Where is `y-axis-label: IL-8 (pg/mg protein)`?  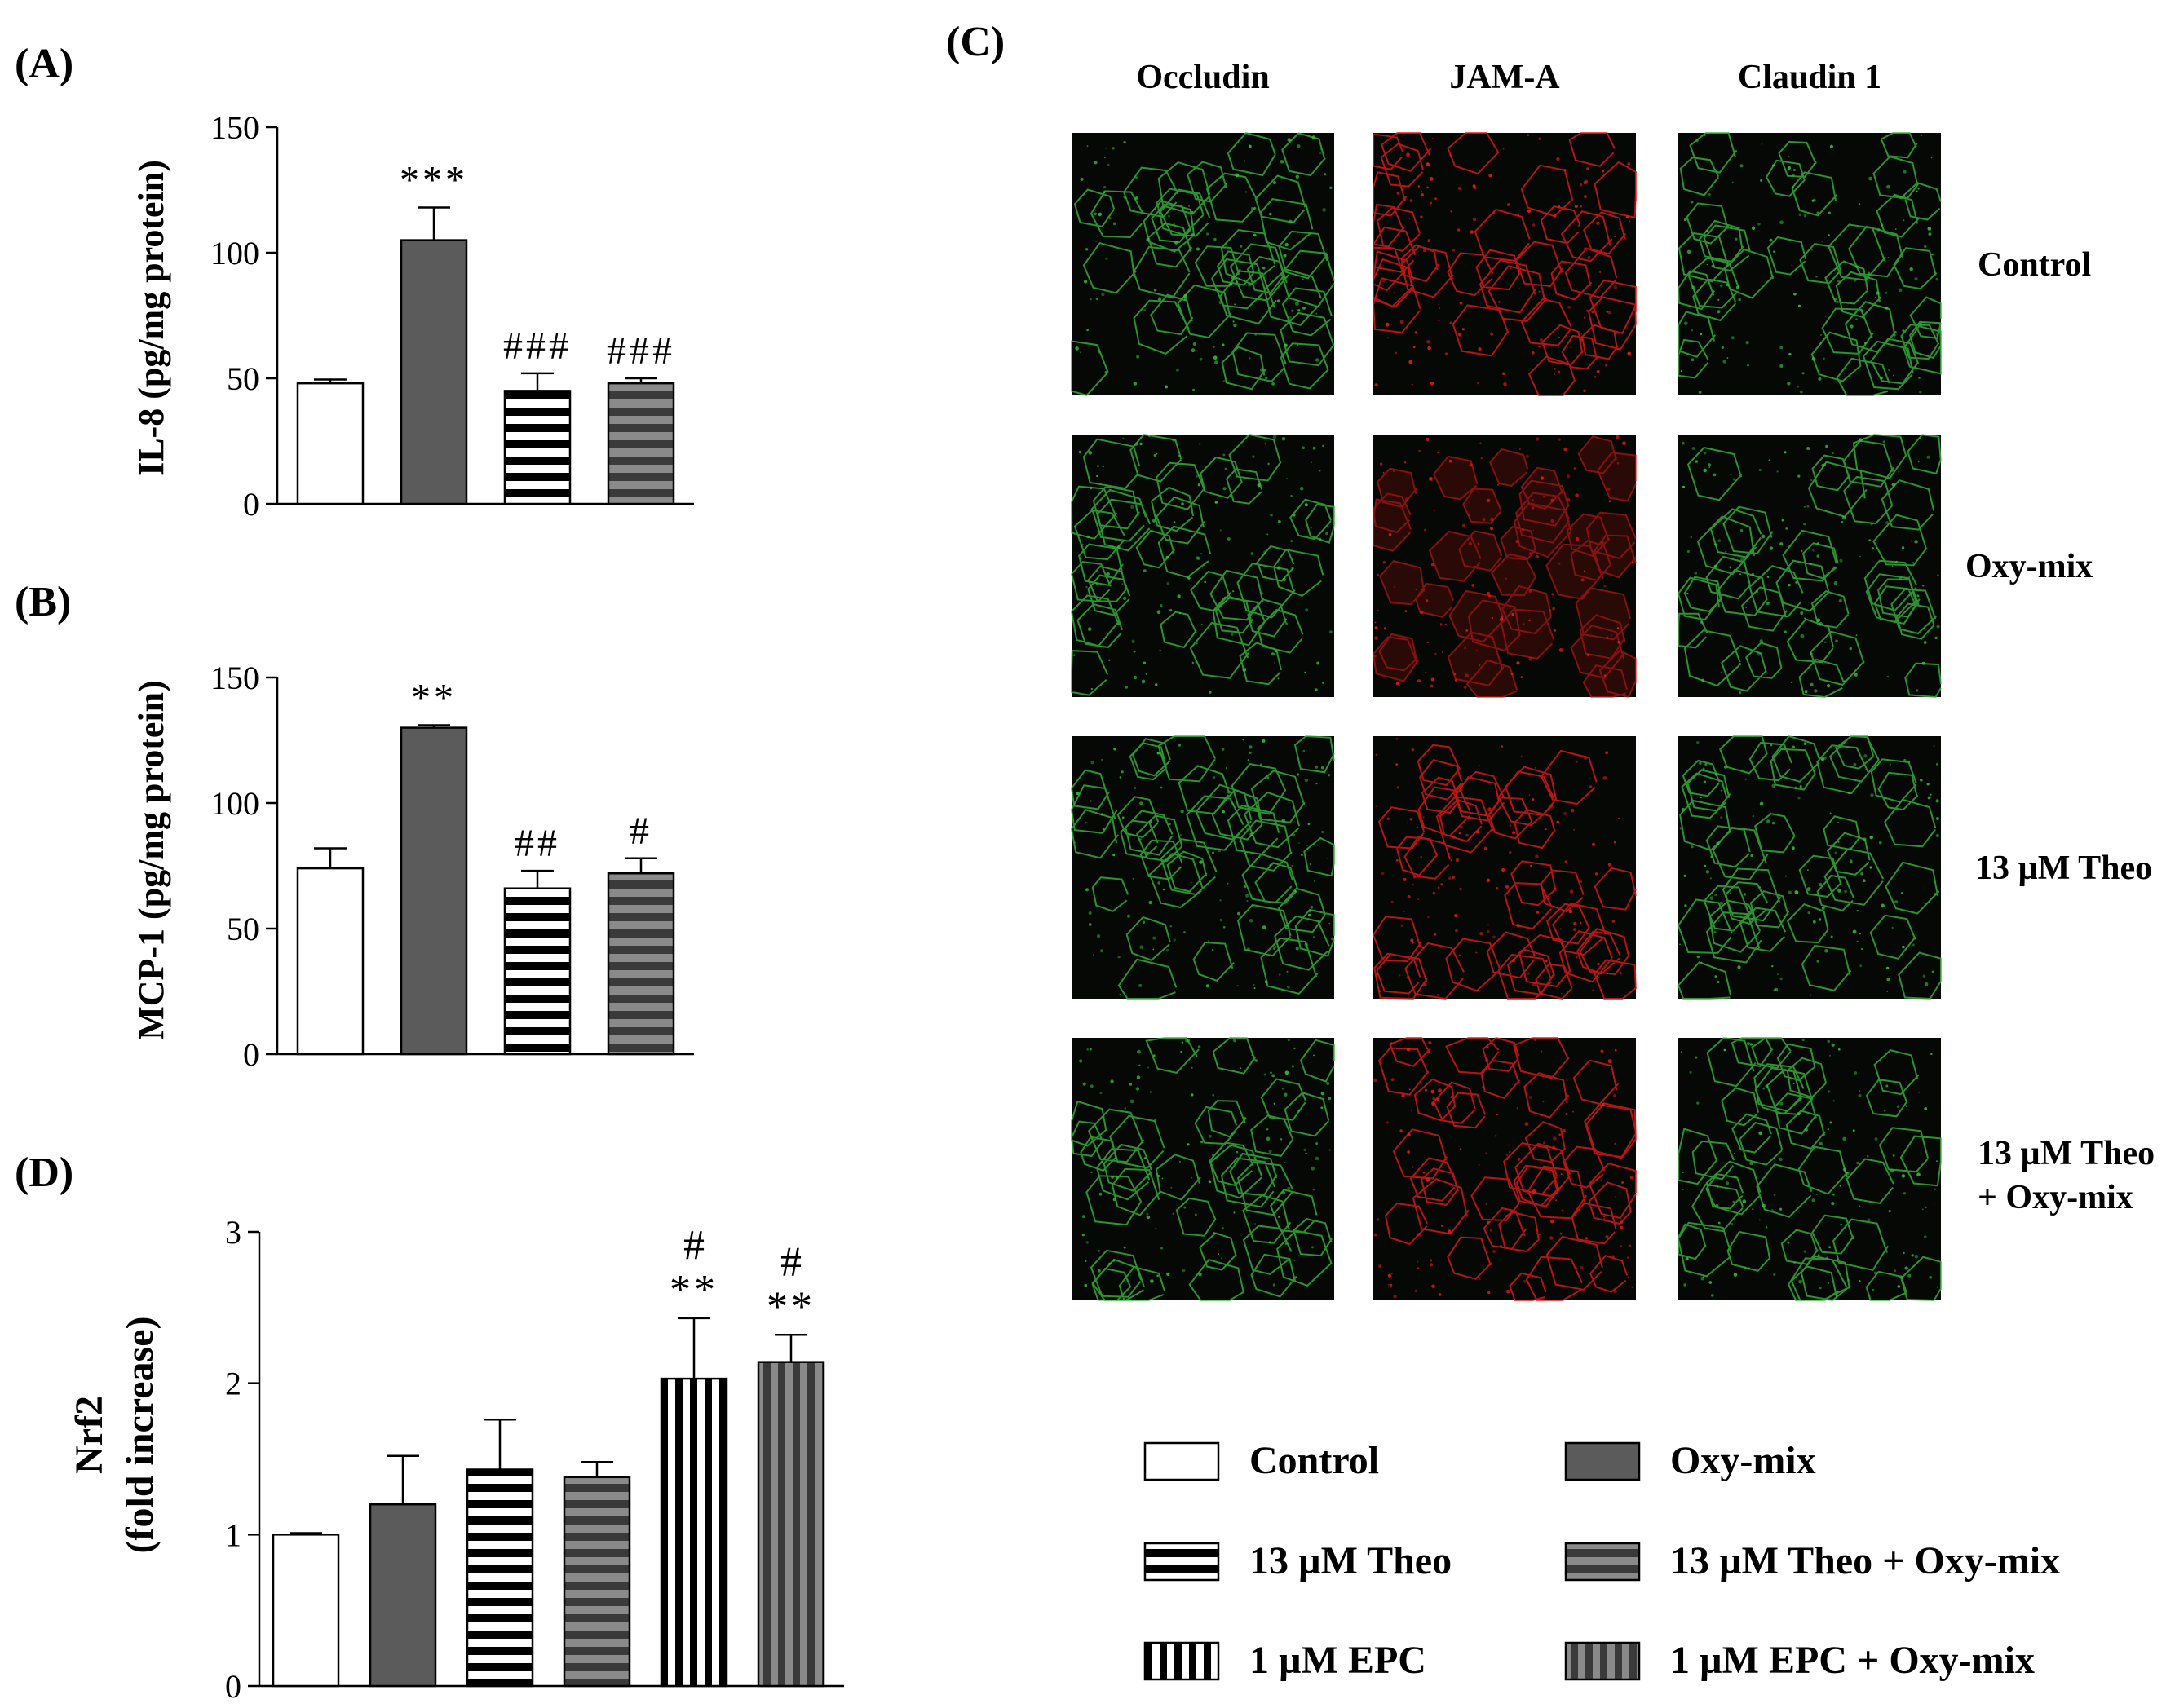
y-axis-label: IL-8 (pg/mg protein) is located at coordinates (151, 318).